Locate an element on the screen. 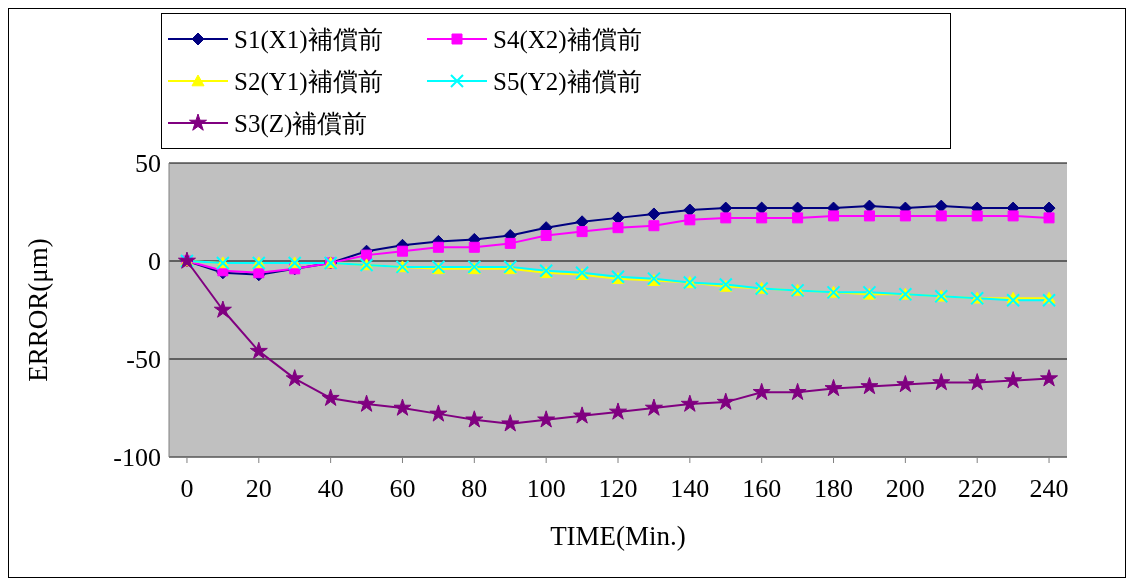 The image size is (1134, 586). y-tick-label: 0 is located at coordinates (154, 261).